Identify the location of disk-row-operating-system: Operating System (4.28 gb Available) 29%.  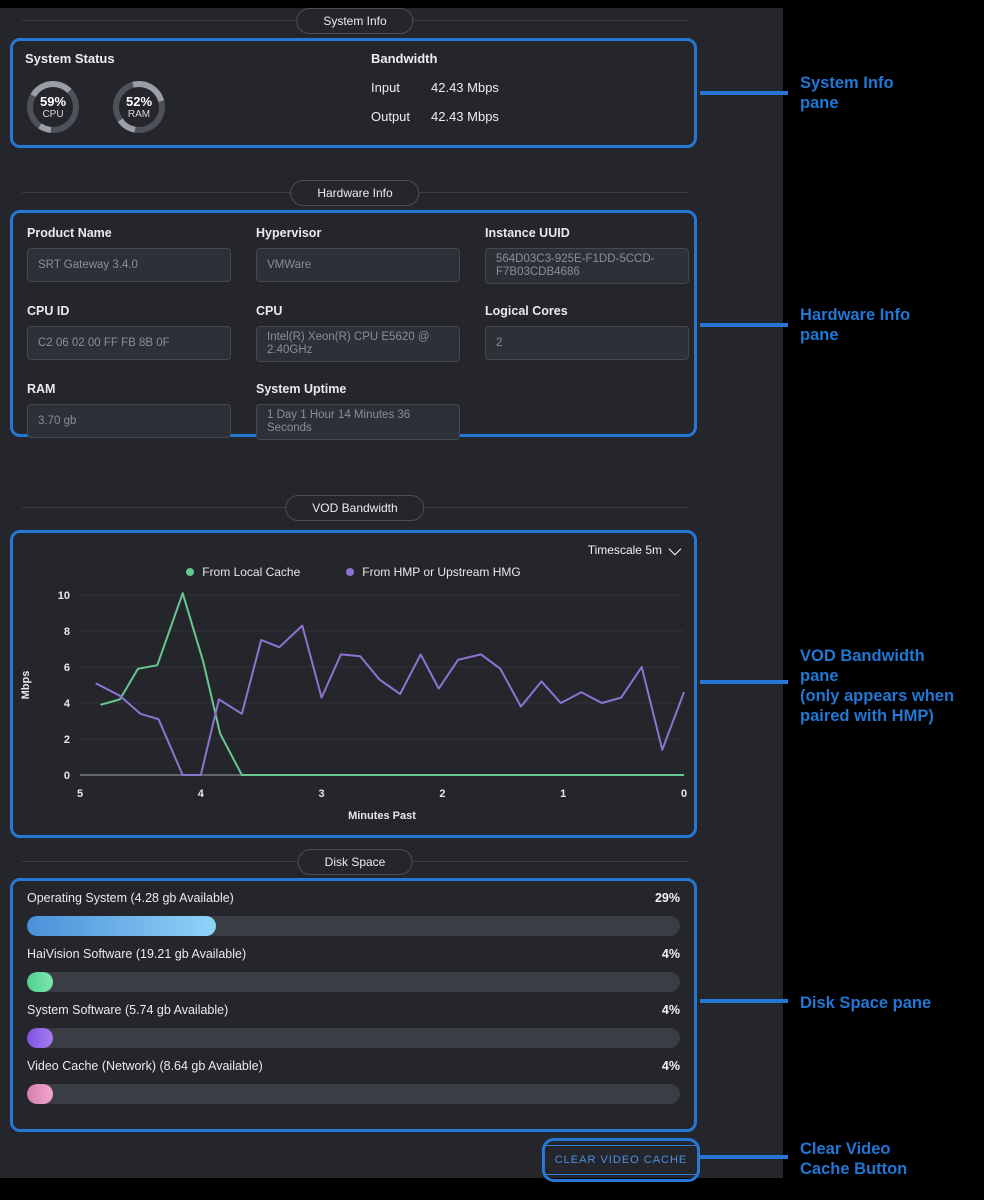
(353, 913).